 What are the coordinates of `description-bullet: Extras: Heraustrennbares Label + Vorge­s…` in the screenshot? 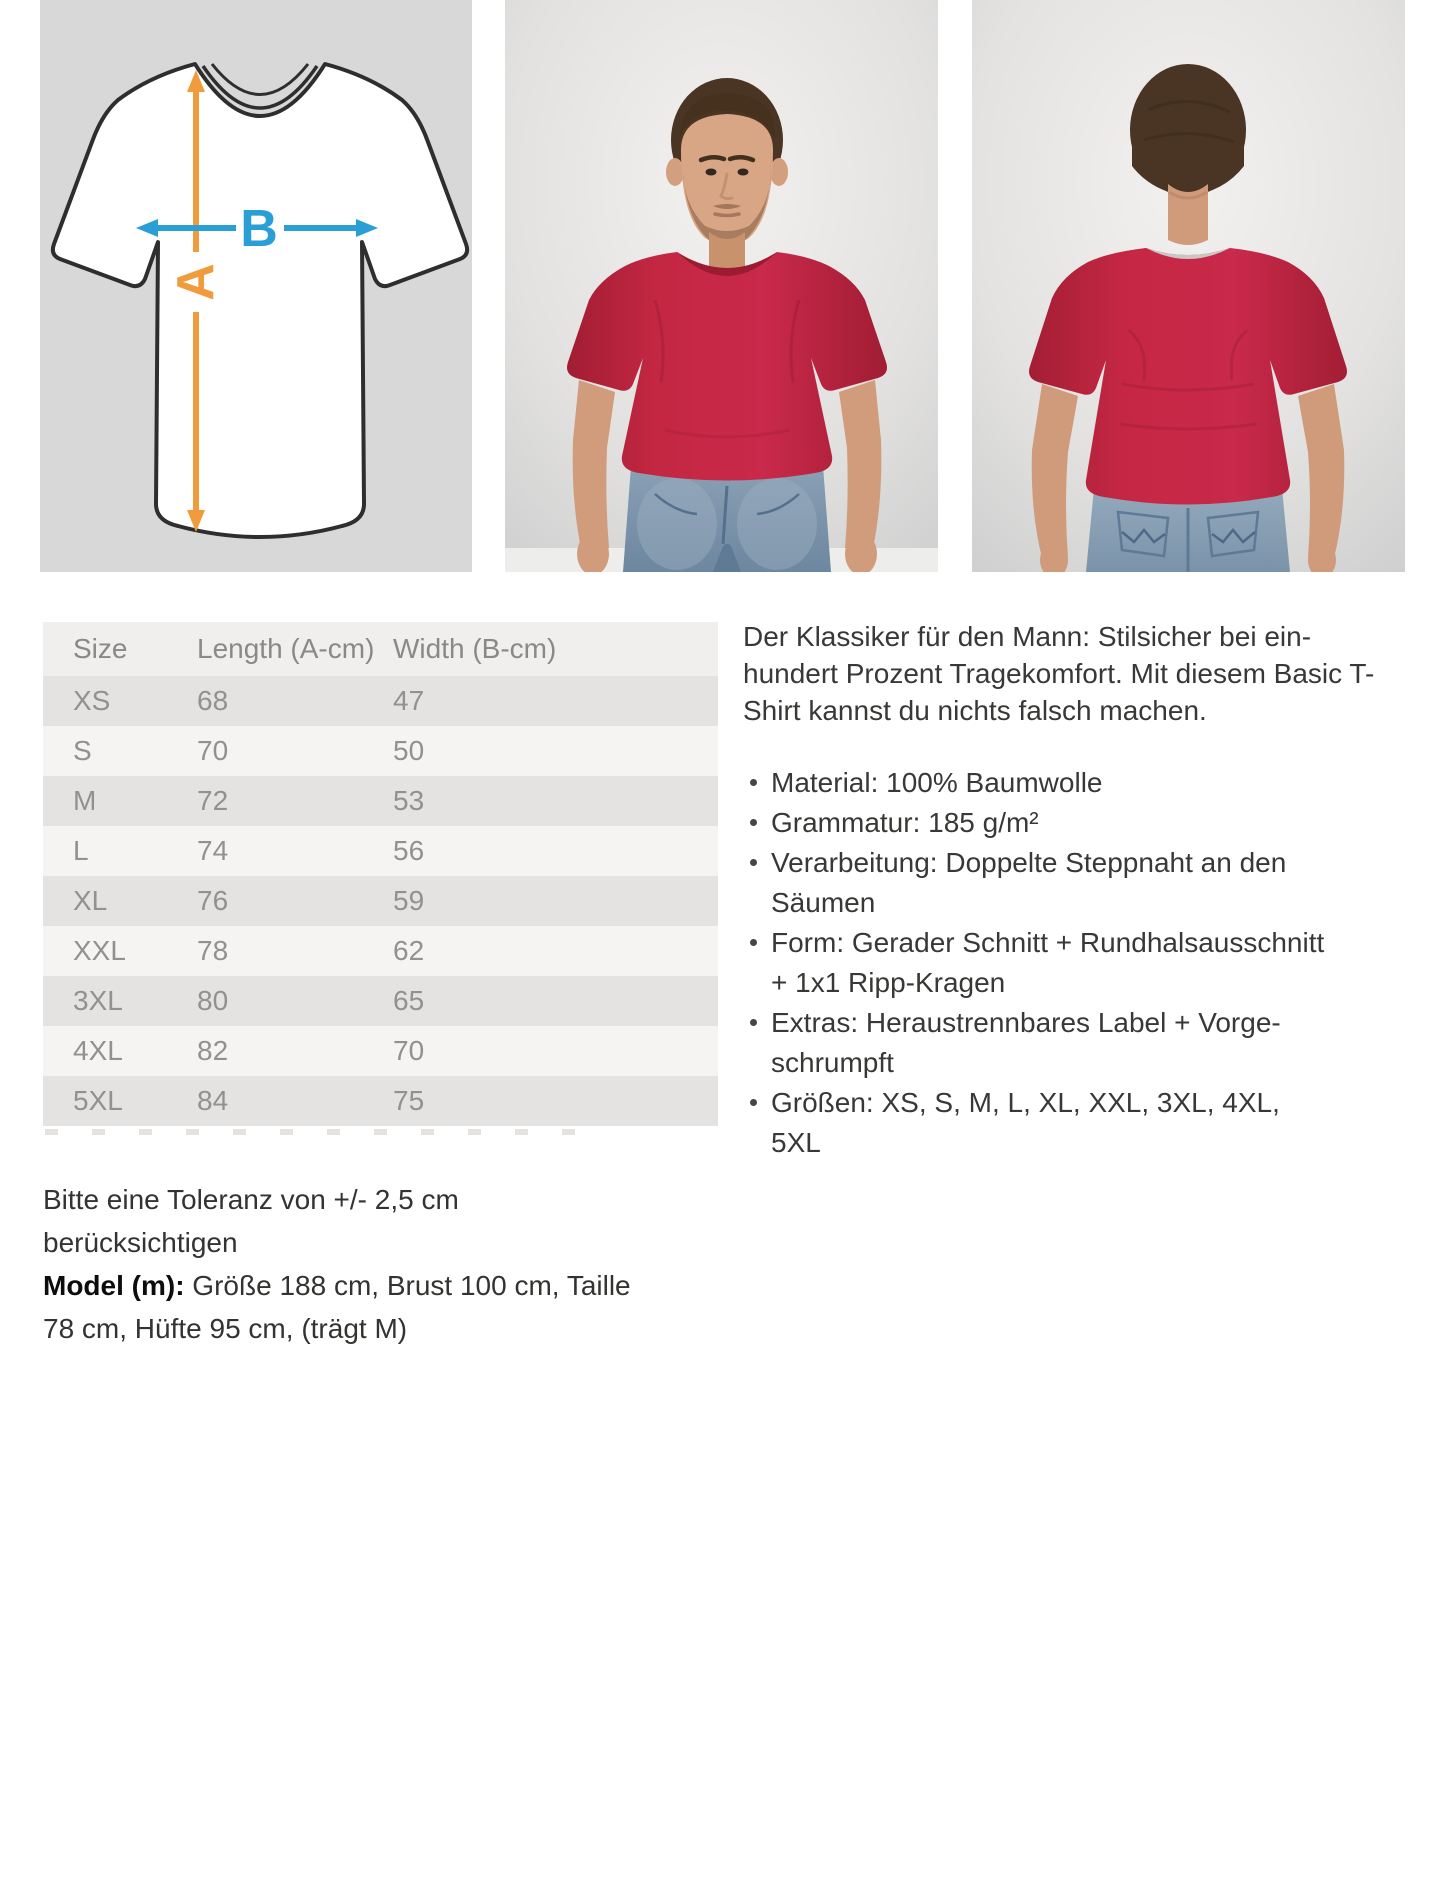 It's located at (1036, 1043).